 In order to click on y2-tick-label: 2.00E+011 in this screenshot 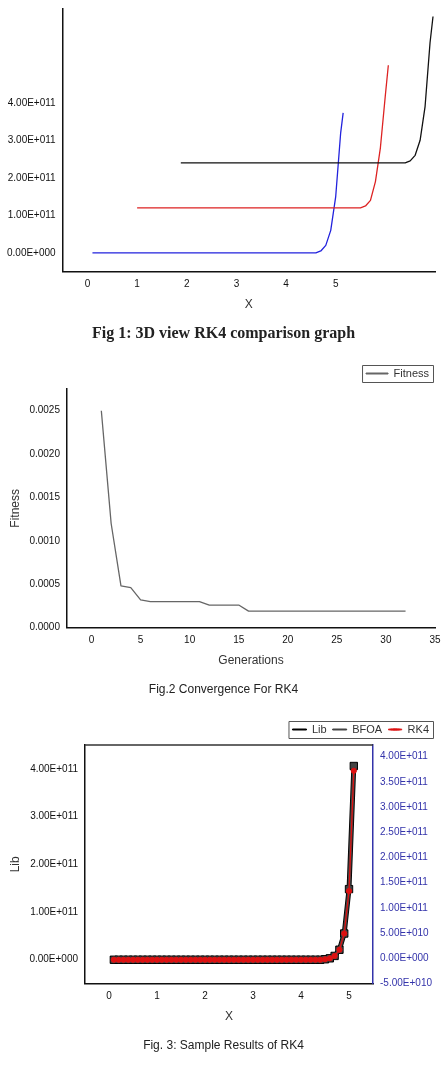, I will do `click(404, 857)`.